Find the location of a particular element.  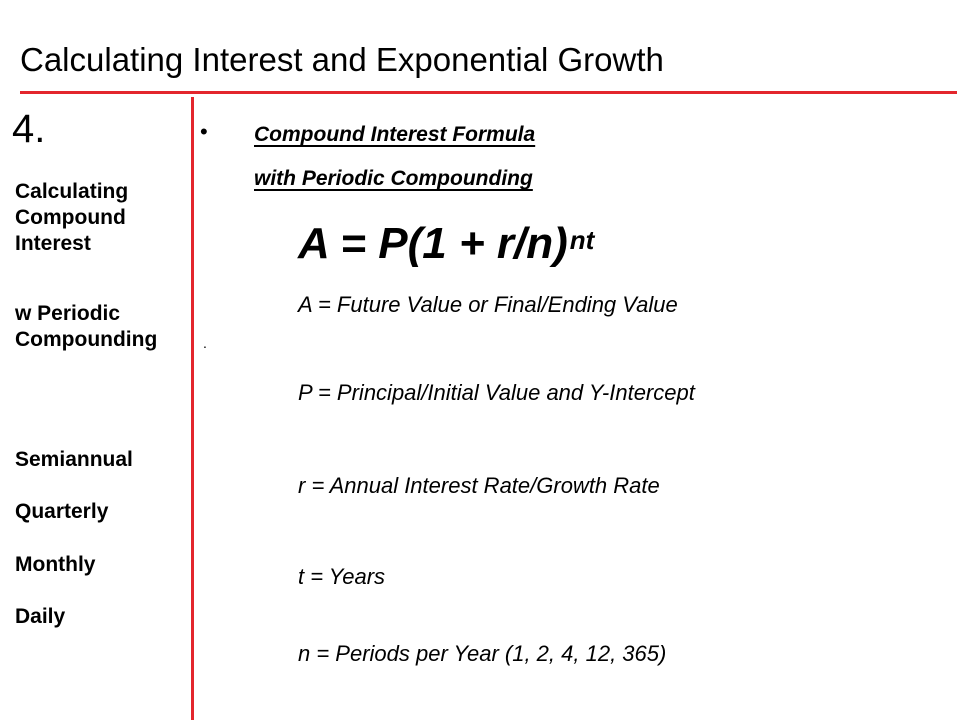

formula-heading-line-1: Compound Interest Formula is located at coordinates (395, 134).